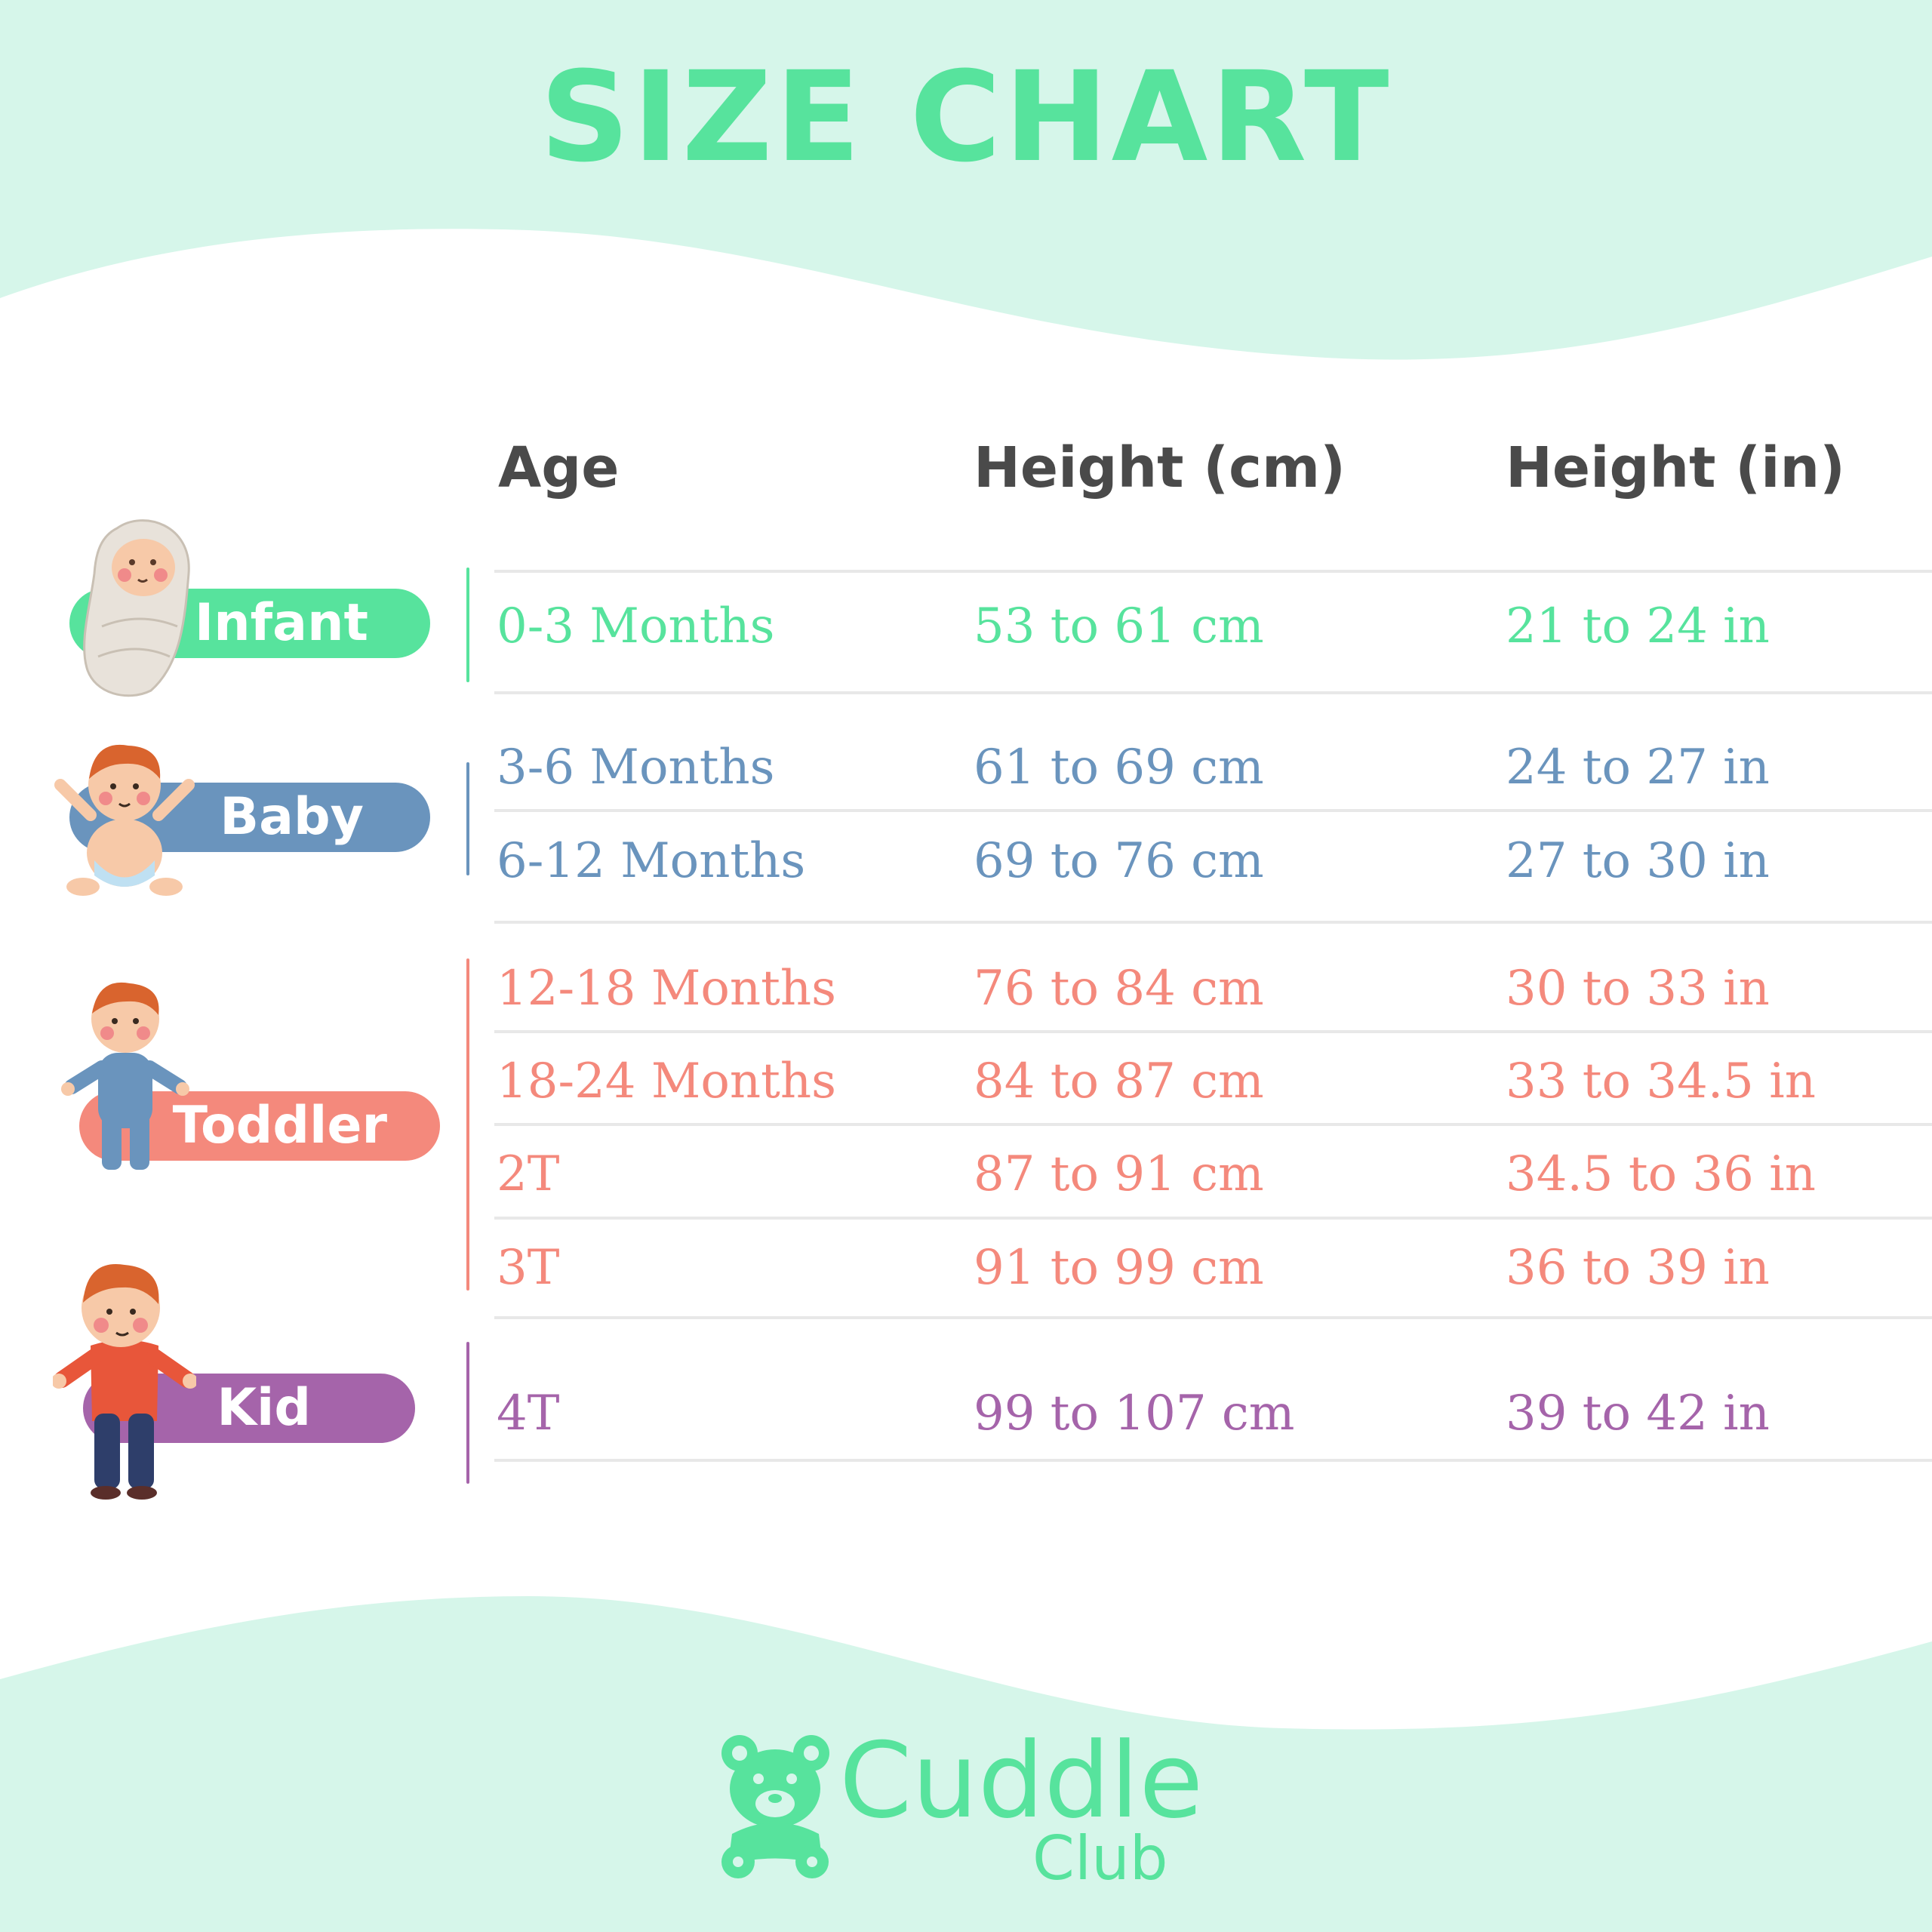  I want to click on separator-toddler, so click(1213, 1317).